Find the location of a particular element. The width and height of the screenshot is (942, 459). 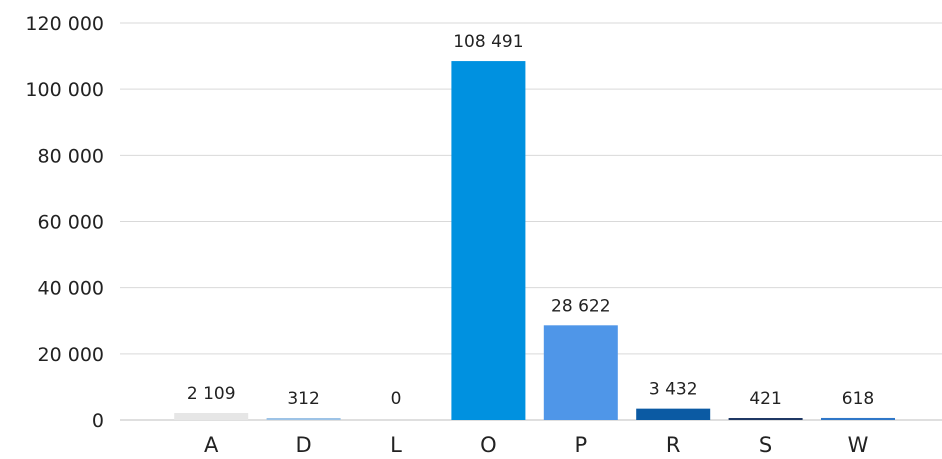

category-label-d: D is located at coordinates (304, 445).